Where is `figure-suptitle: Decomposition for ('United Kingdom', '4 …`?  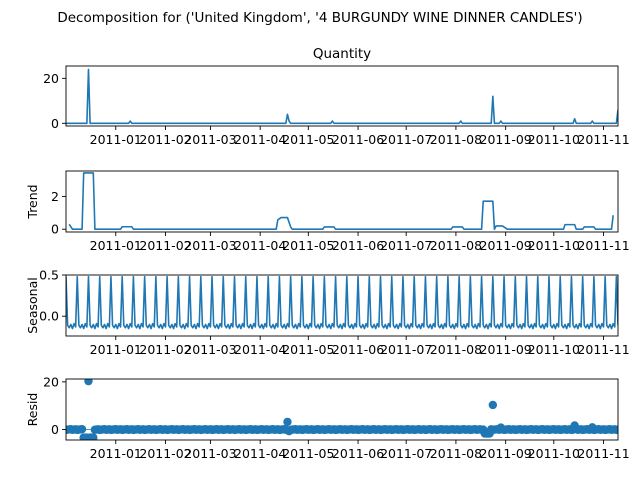
figure-suptitle: Decomposition for ('United Kingdom', '4 … is located at coordinates (319, 18).